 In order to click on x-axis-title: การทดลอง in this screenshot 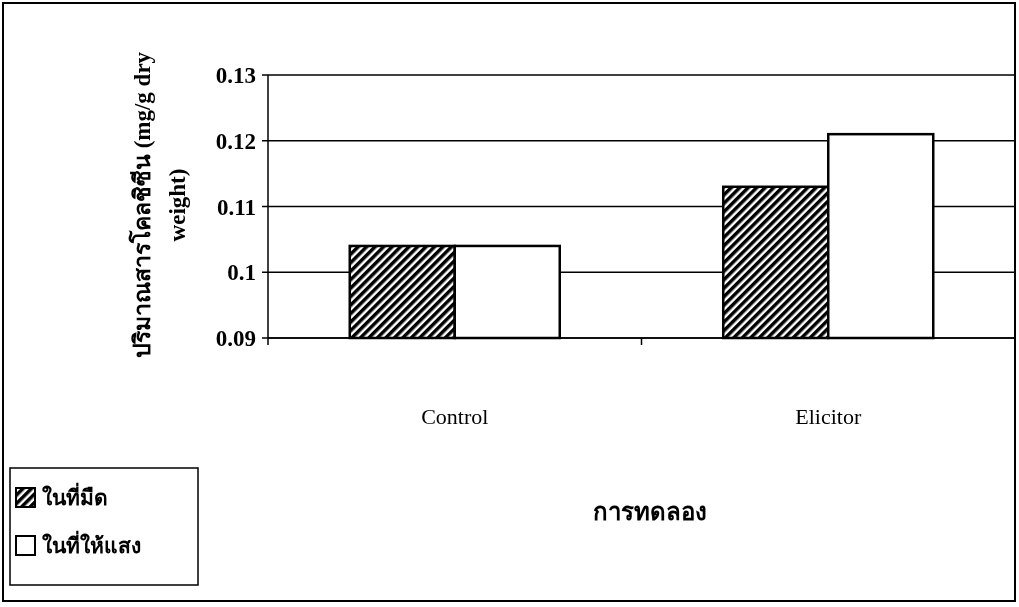, I will do `click(650, 512)`.